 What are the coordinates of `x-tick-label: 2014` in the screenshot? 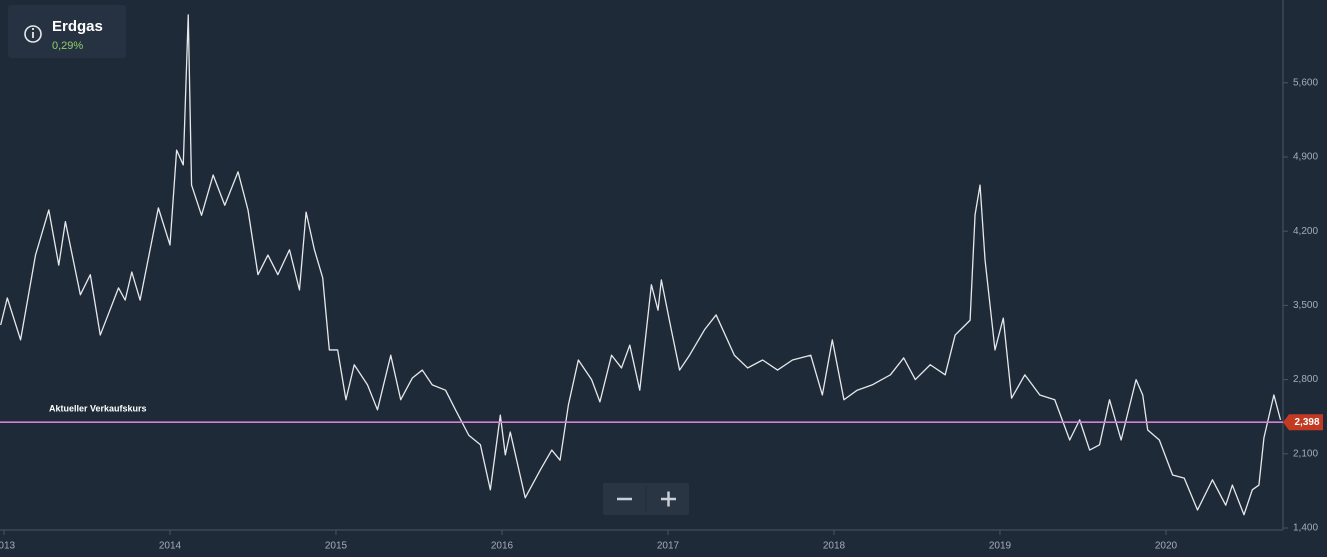 It's located at (170, 546).